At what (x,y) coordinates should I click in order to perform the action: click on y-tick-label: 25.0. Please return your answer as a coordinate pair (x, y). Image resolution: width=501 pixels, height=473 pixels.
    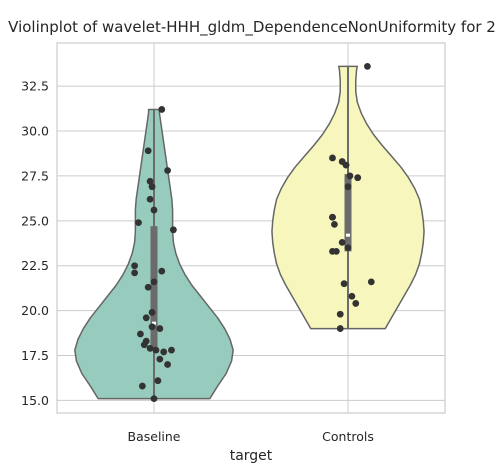
    Looking at the image, I should click on (35, 220).